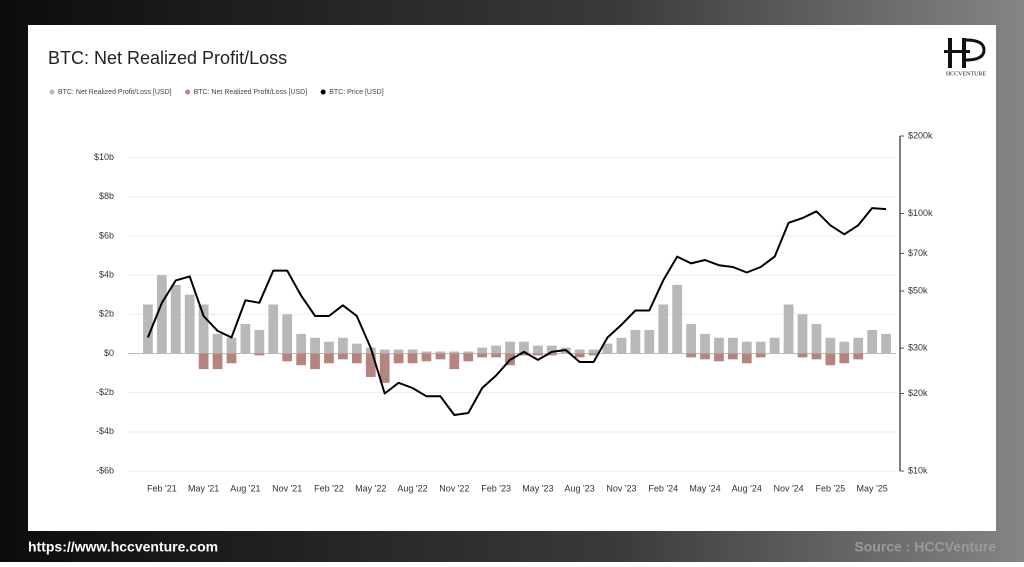 This screenshot has height=567, width=1024. What do you see at coordinates (872, 488) in the screenshot?
I see `x-tick-label: May '25` at bounding box center [872, 488].